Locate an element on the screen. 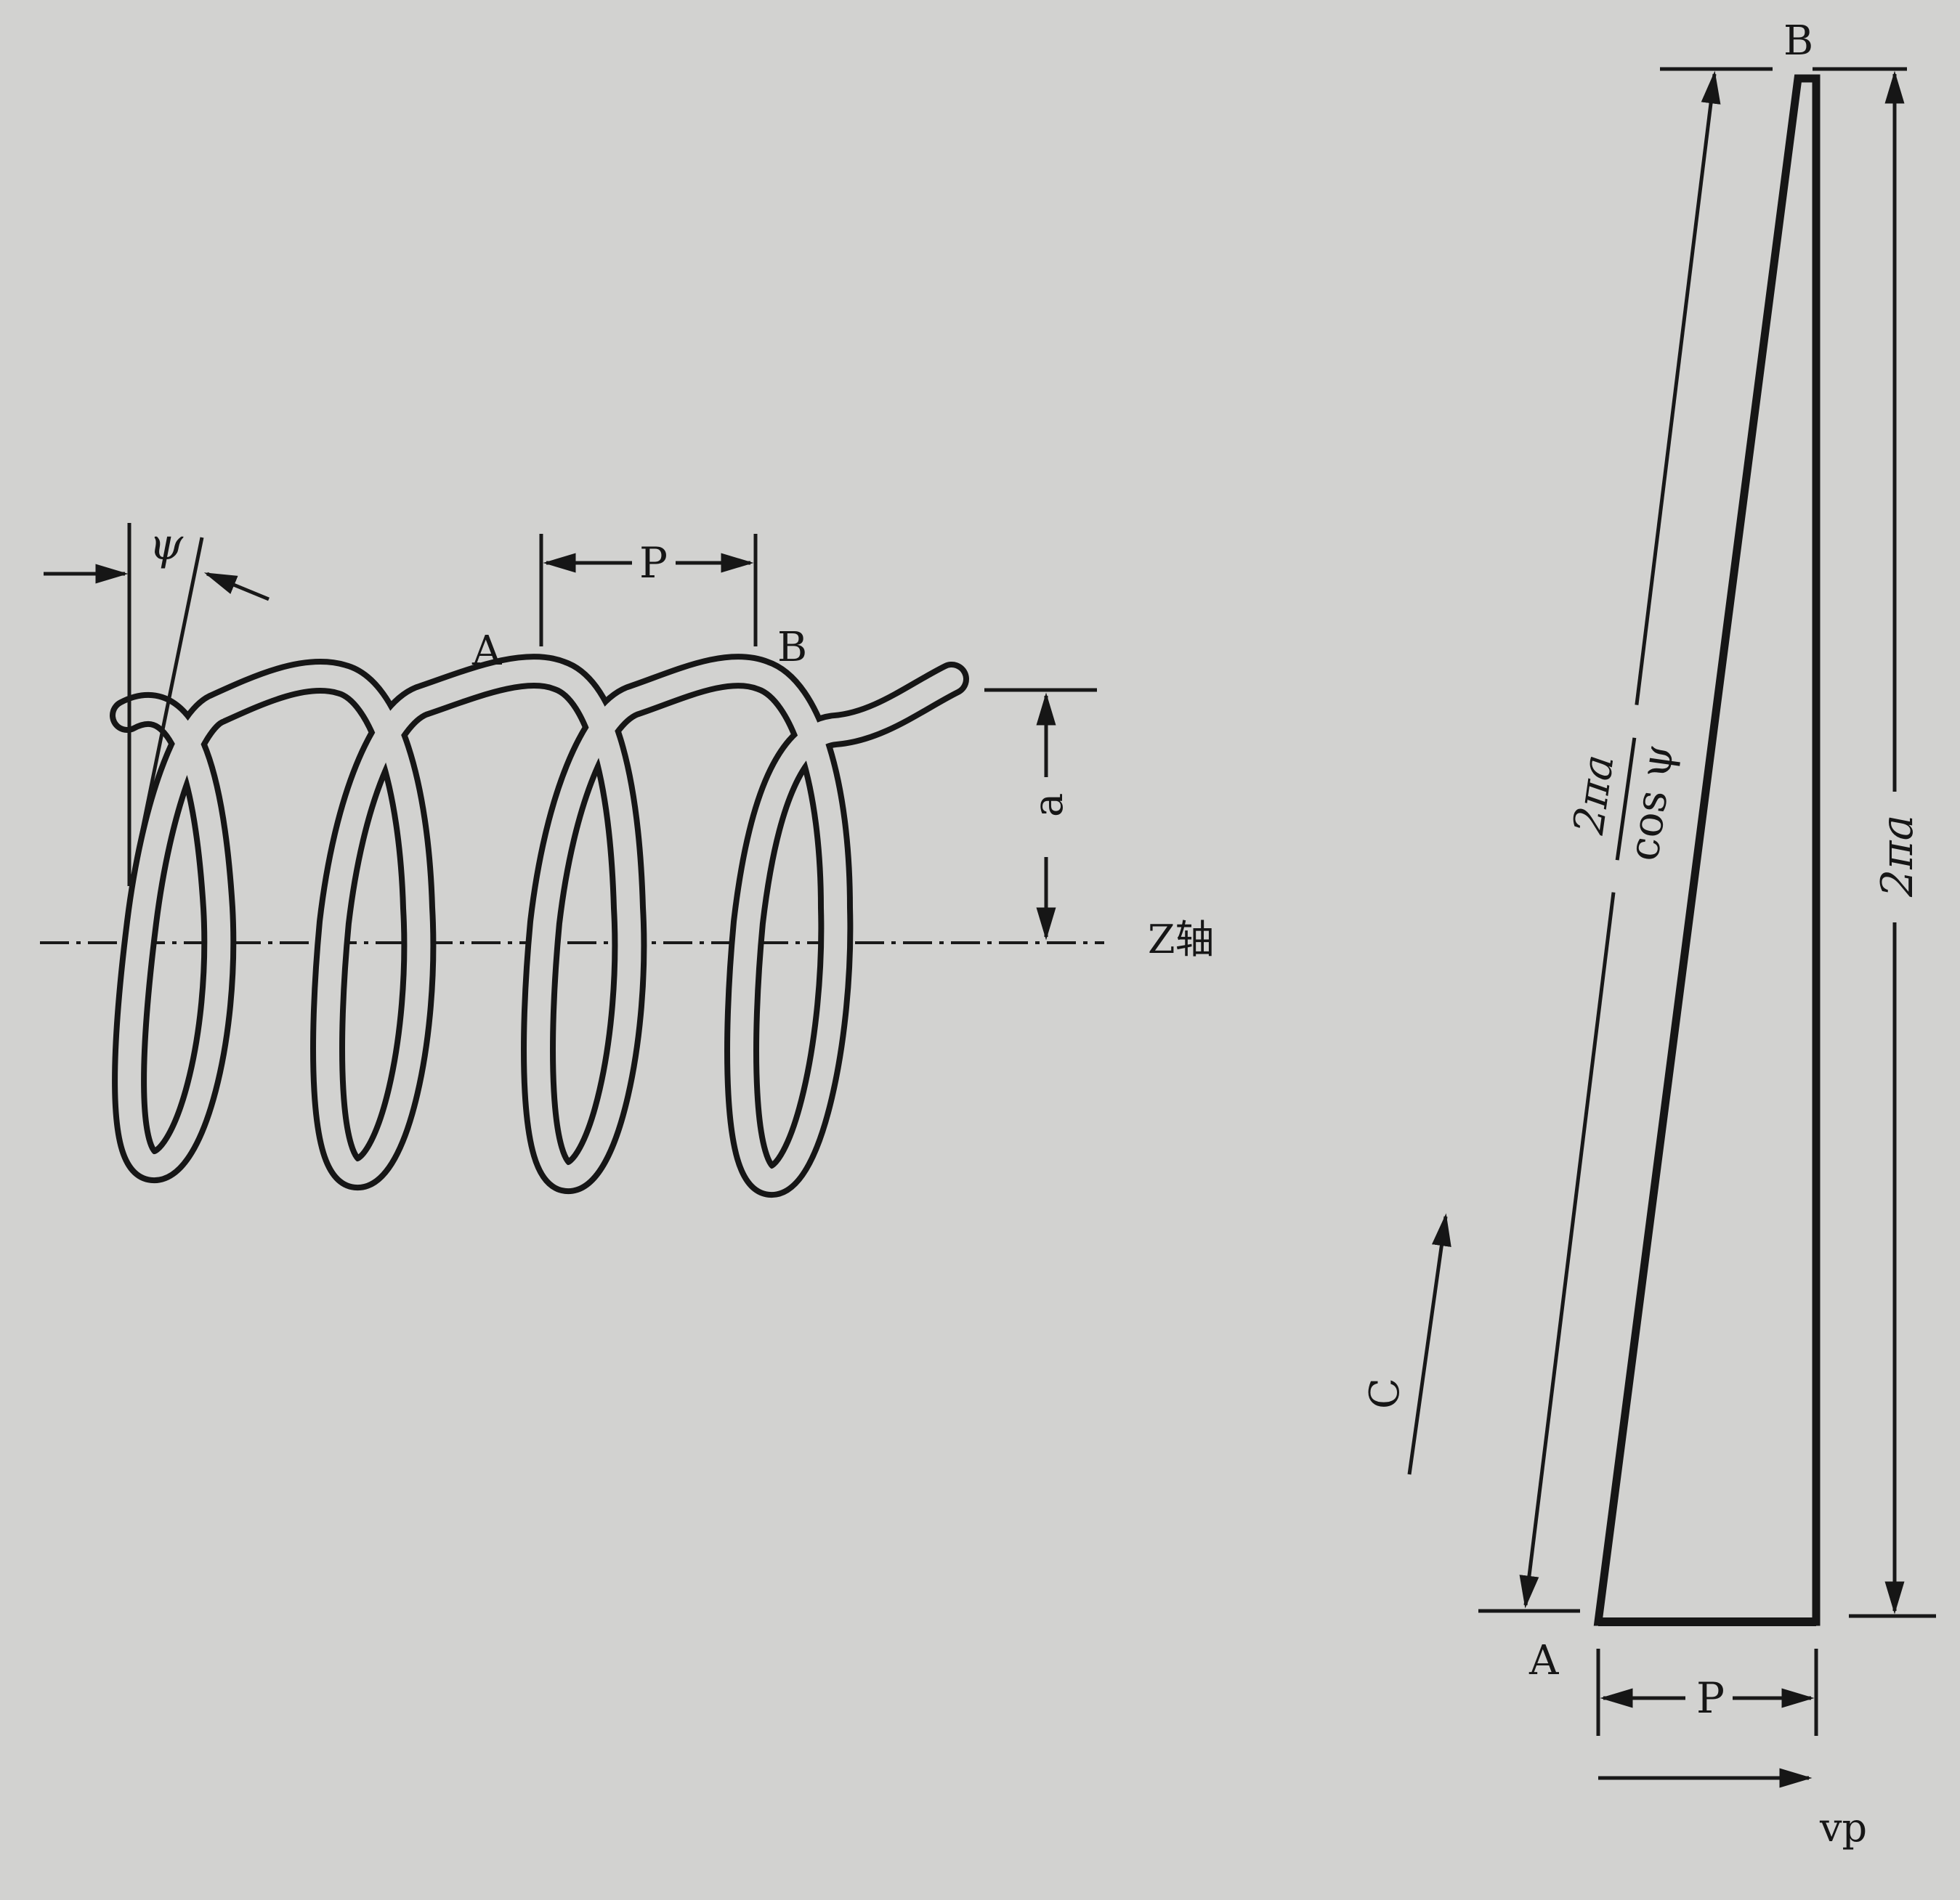  radius-dimension is located at coordinates (1040, 814).